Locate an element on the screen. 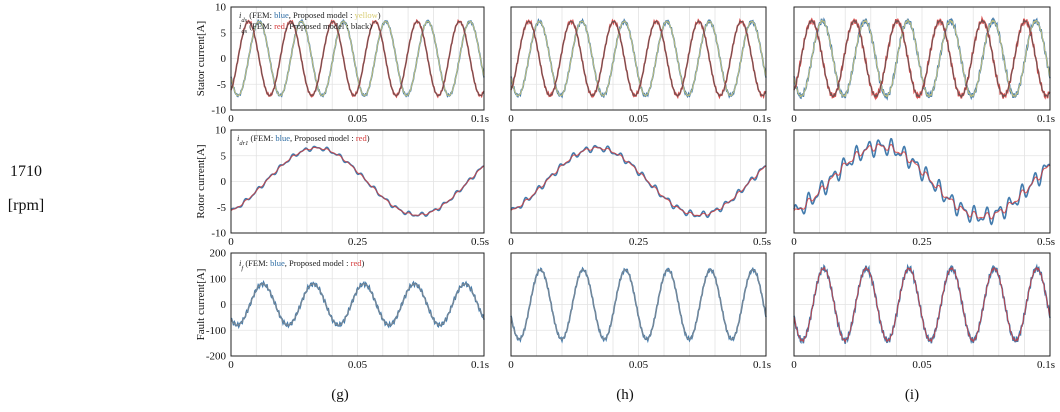  legend-if: if (FEM: blue, Proposed model : red) is located at coordinates (301, 265).